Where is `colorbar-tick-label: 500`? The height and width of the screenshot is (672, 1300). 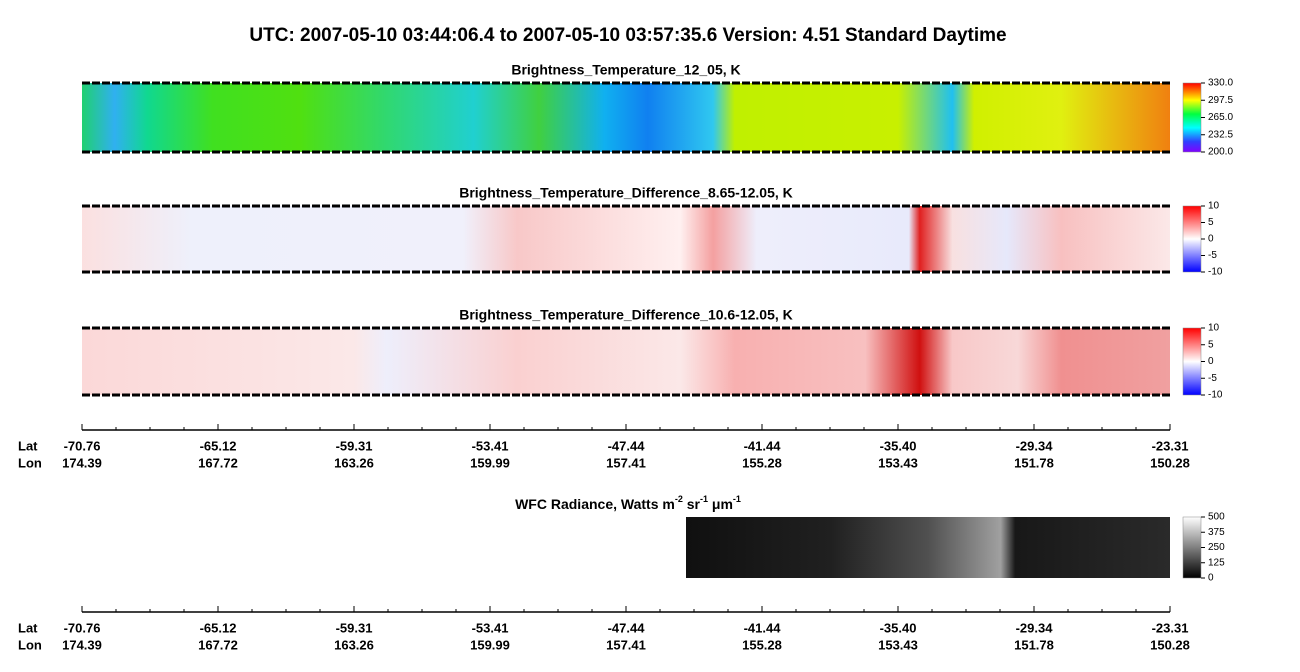
colorbar-tick-label: 500 is located at coordinates (1216, 517).